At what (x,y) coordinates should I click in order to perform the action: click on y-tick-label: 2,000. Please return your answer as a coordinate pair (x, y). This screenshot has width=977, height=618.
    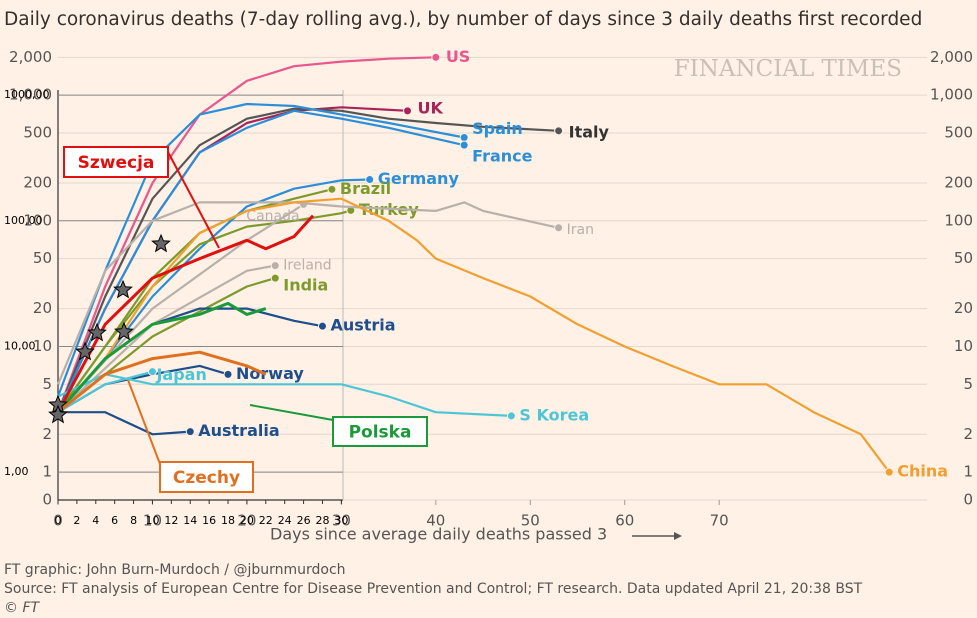
    Looking at the image, I should click on (30, 57).